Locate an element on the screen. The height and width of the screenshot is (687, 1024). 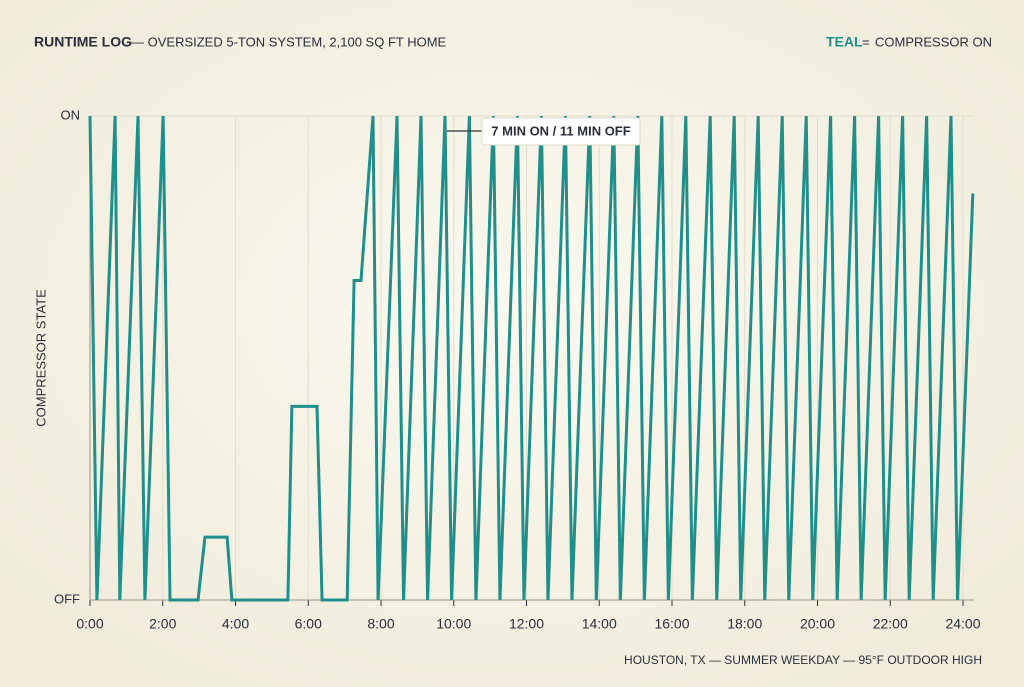
x-tick-label: 24:00 is located at coordinates (962, 624).